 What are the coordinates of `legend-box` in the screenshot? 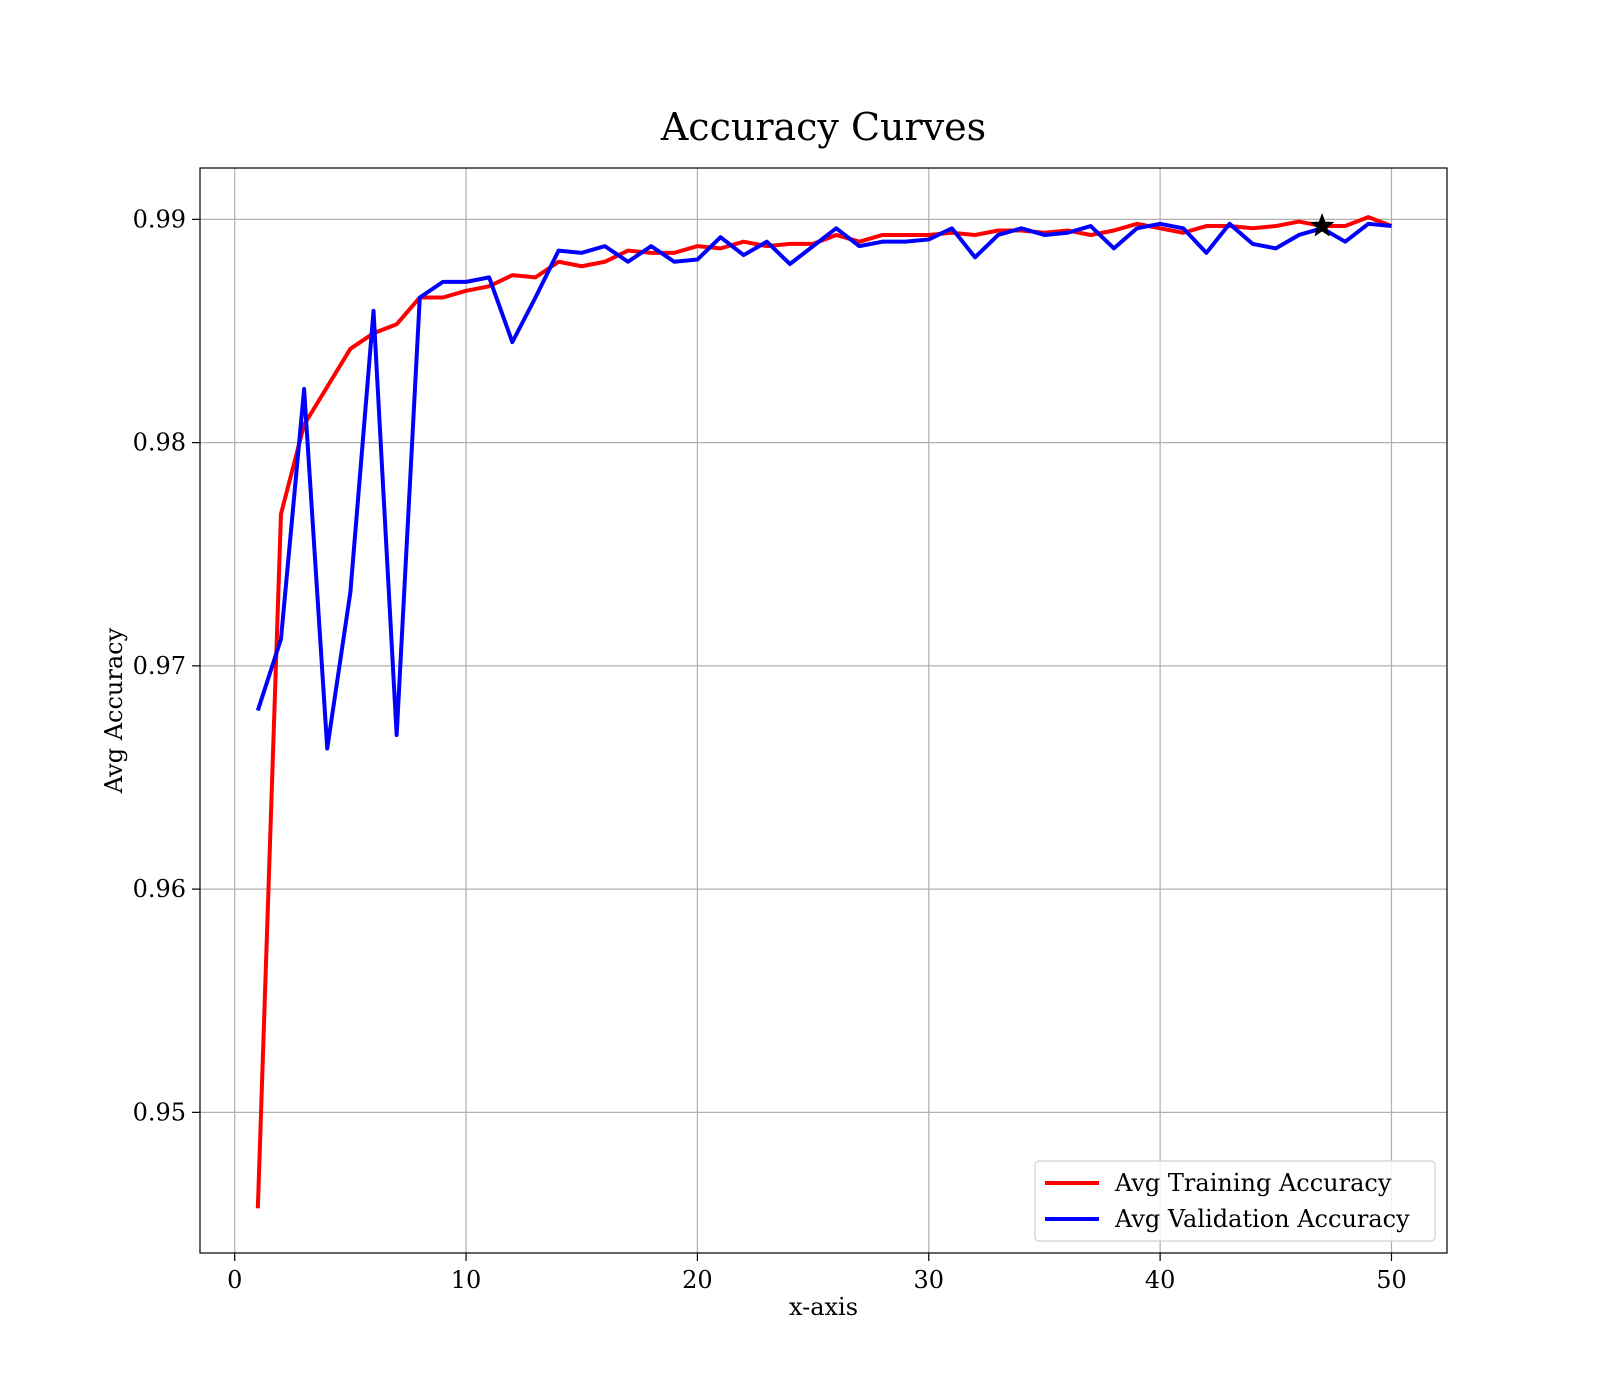 It's located at (1235, 1201).